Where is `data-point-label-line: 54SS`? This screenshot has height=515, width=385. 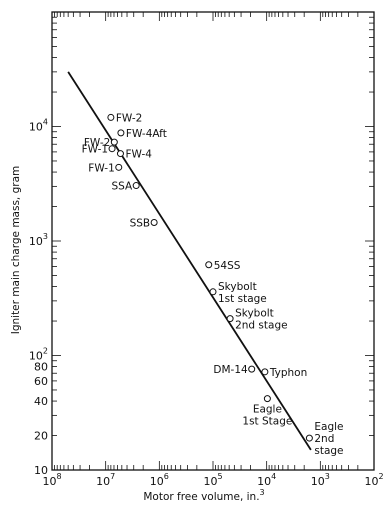
data-point-label-line: 54SS is located at coordinates (227, 266).